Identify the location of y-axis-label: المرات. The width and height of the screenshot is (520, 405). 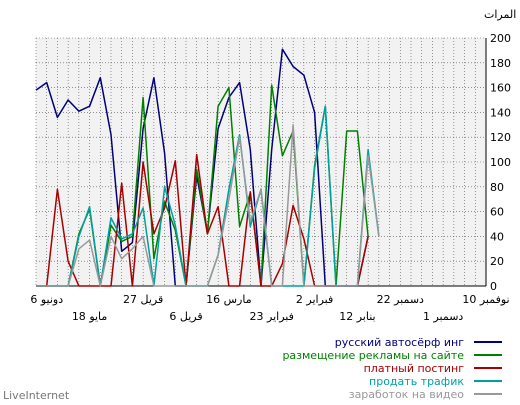
(500, 14).